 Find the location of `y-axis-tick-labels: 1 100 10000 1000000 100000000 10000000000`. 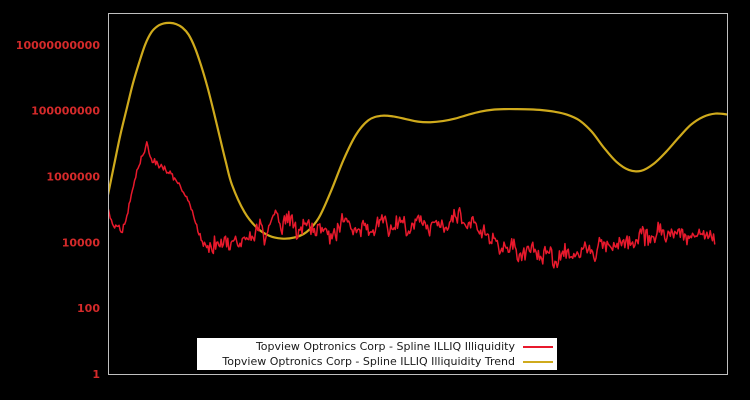

y-axis-tick-labels: 1 100 10000 1000000 100000000 10000000000 is located at coordinates (58, 210).